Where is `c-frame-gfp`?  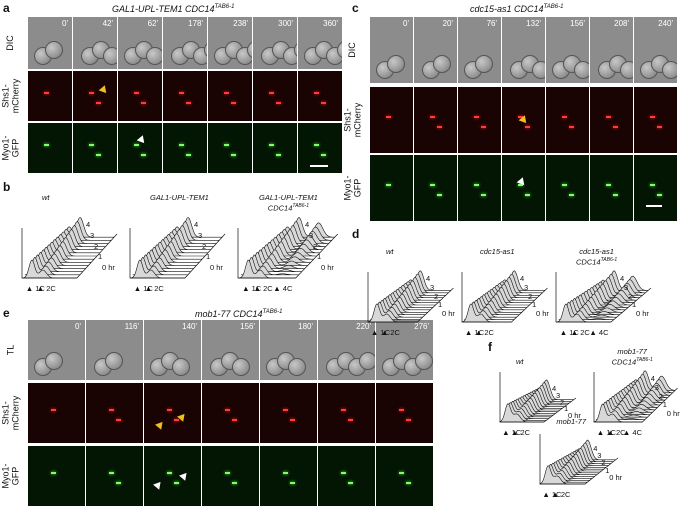
c-frame-gfp is located at coordinates (391, 188).